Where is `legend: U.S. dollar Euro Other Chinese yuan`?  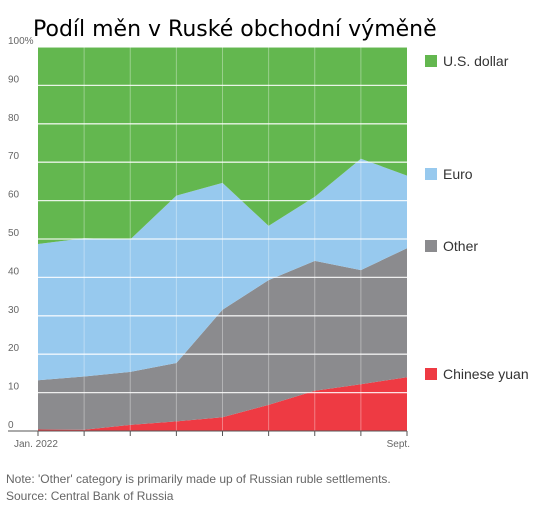
legend: U.S. dollar Euro Other Chinese yuan is located at coordinates (477, 217).